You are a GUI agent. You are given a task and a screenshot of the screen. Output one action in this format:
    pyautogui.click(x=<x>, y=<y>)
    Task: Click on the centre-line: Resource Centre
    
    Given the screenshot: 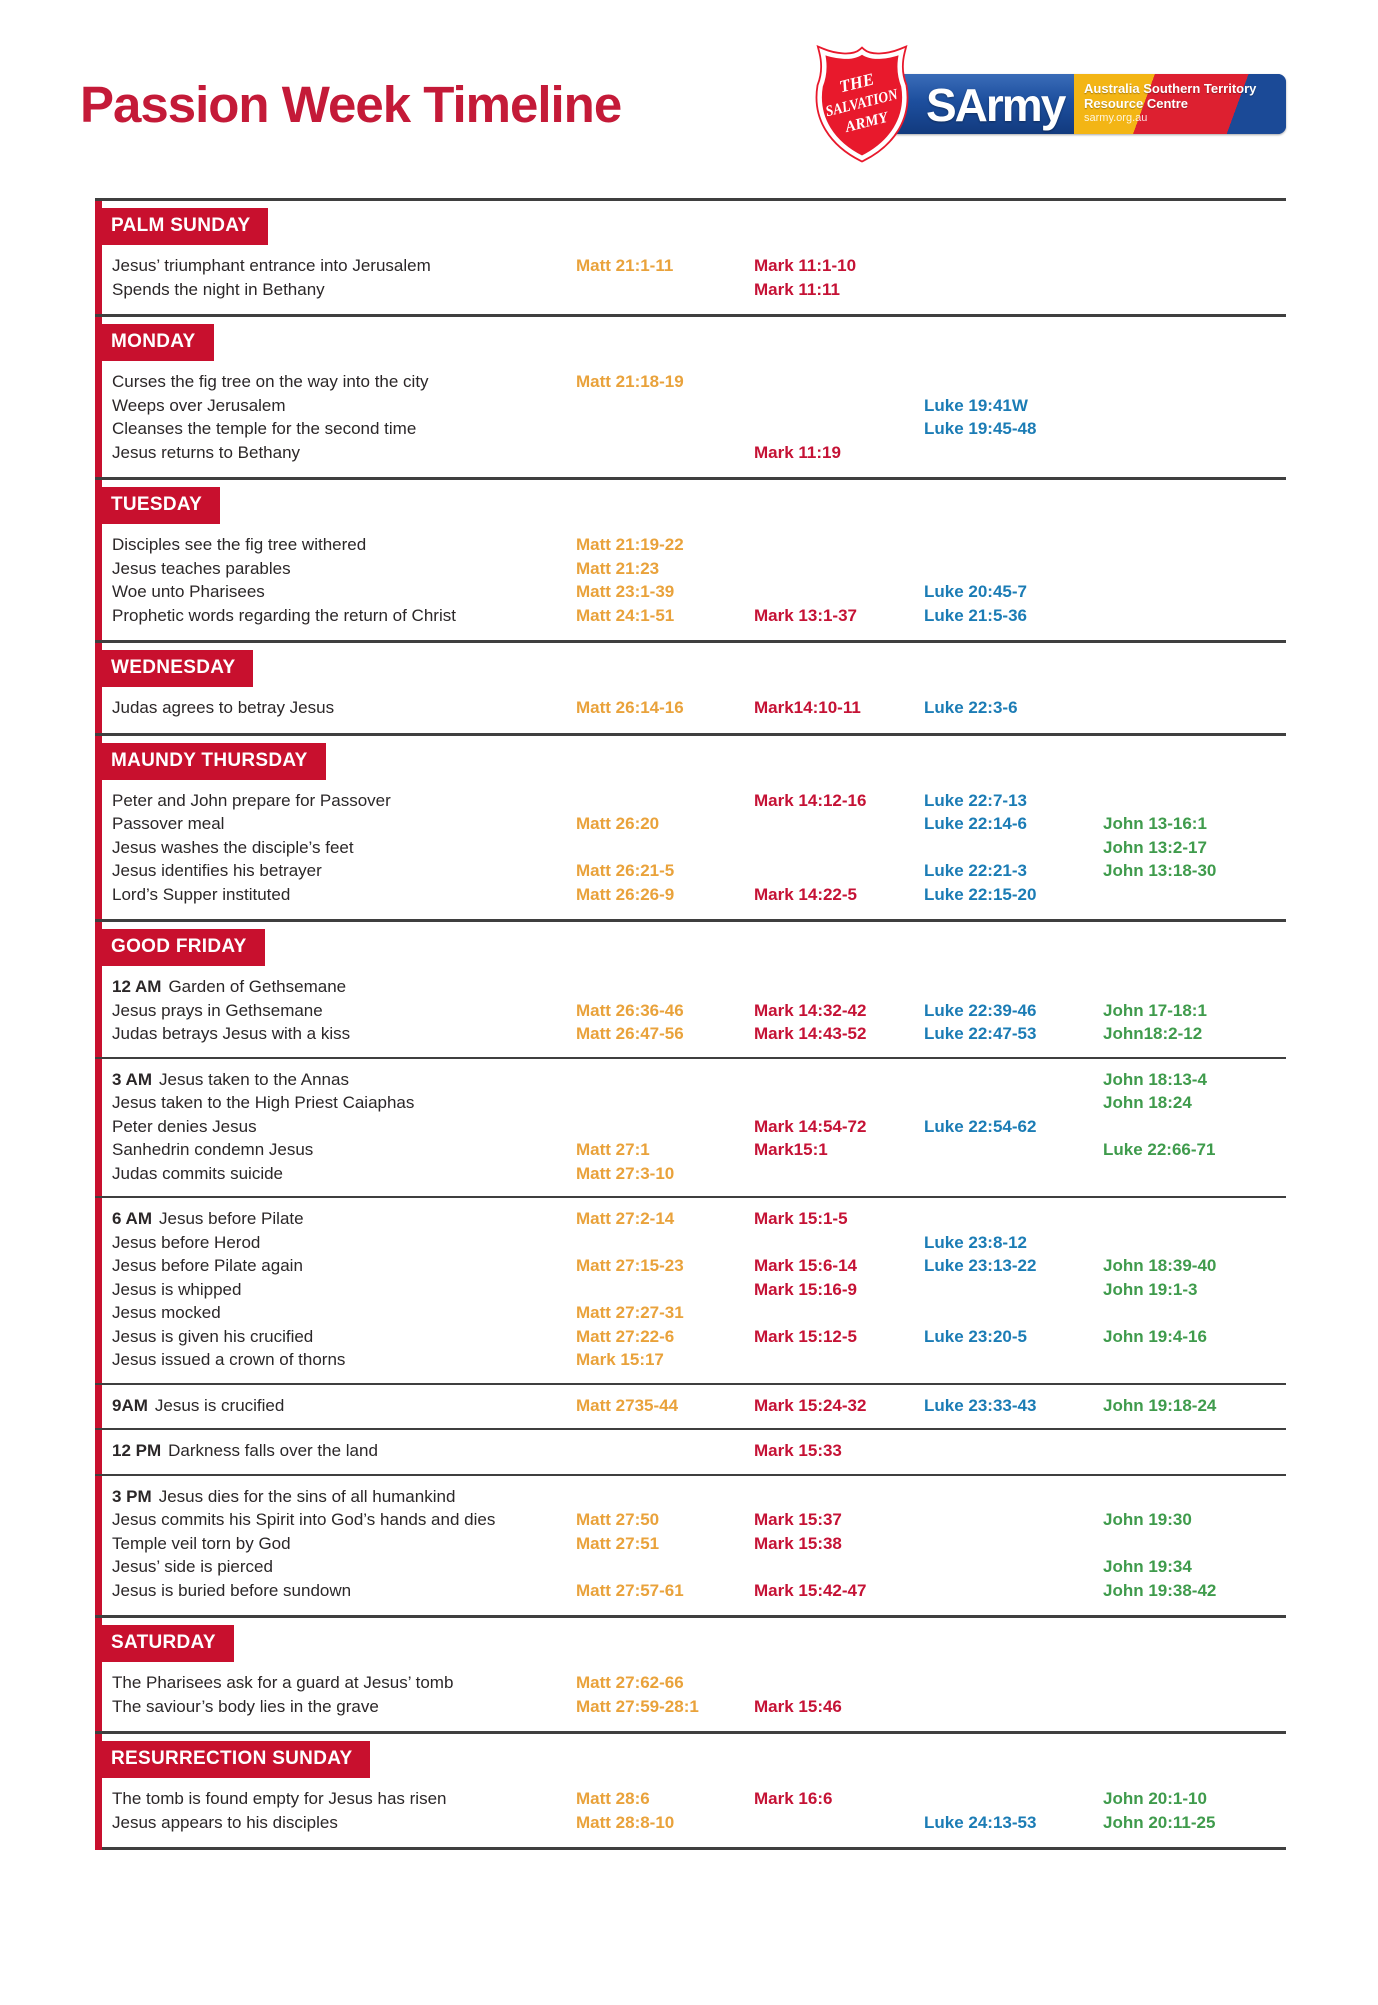 What is the action you would take?
    pyautogui.click(x=1136, y=103)
    